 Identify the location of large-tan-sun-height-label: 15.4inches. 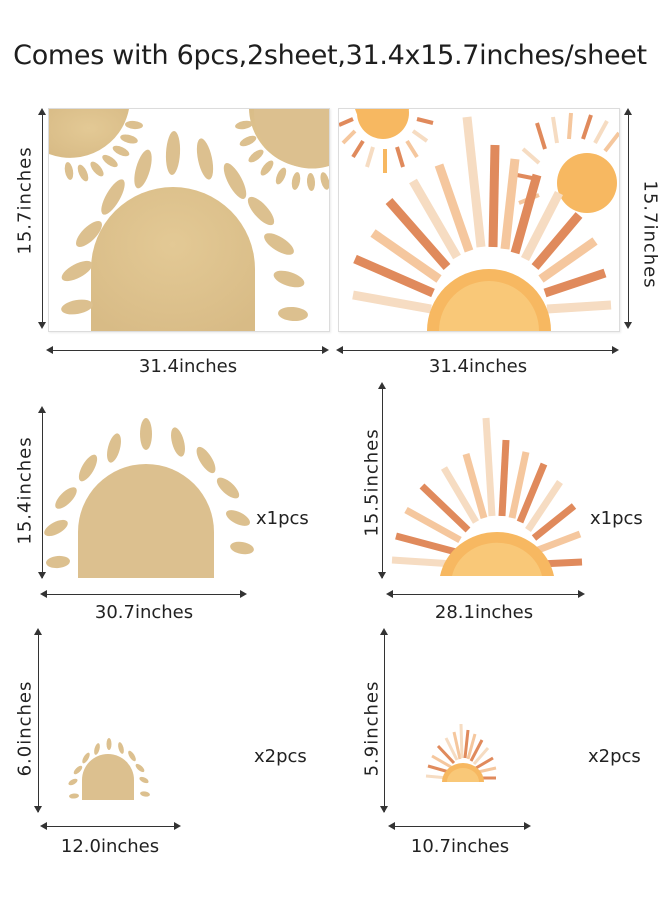
(25, 490).